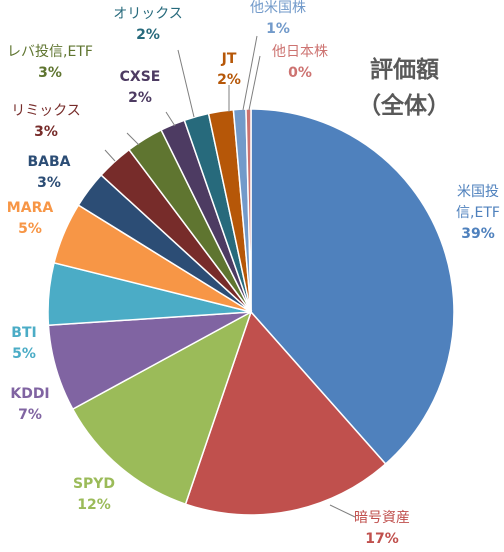 The width and height of the screenshot is (504, 552). I want to click on data-label-percent-2: 17%, so click(382, 539).